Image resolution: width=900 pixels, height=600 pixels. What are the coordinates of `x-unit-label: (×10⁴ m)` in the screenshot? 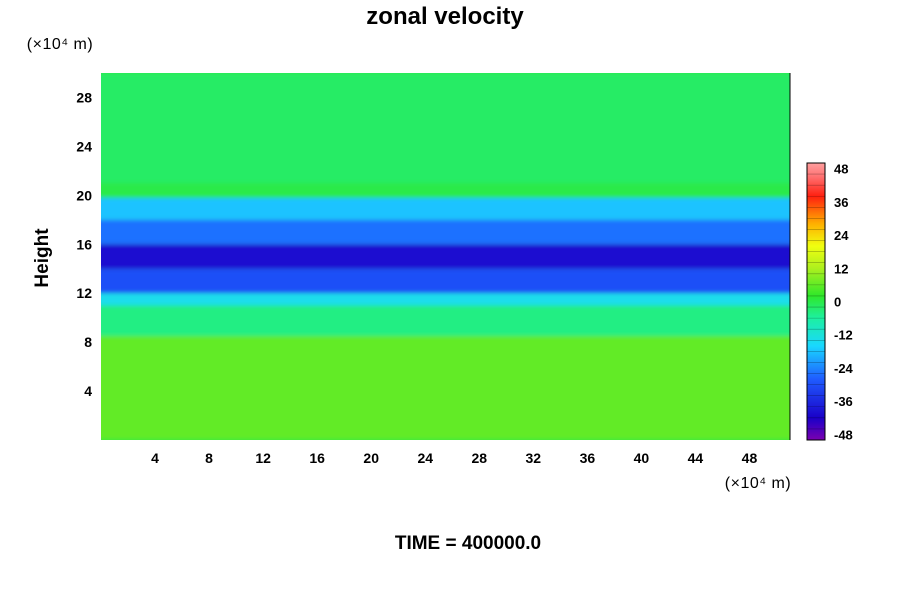 It's located at (758, 483).